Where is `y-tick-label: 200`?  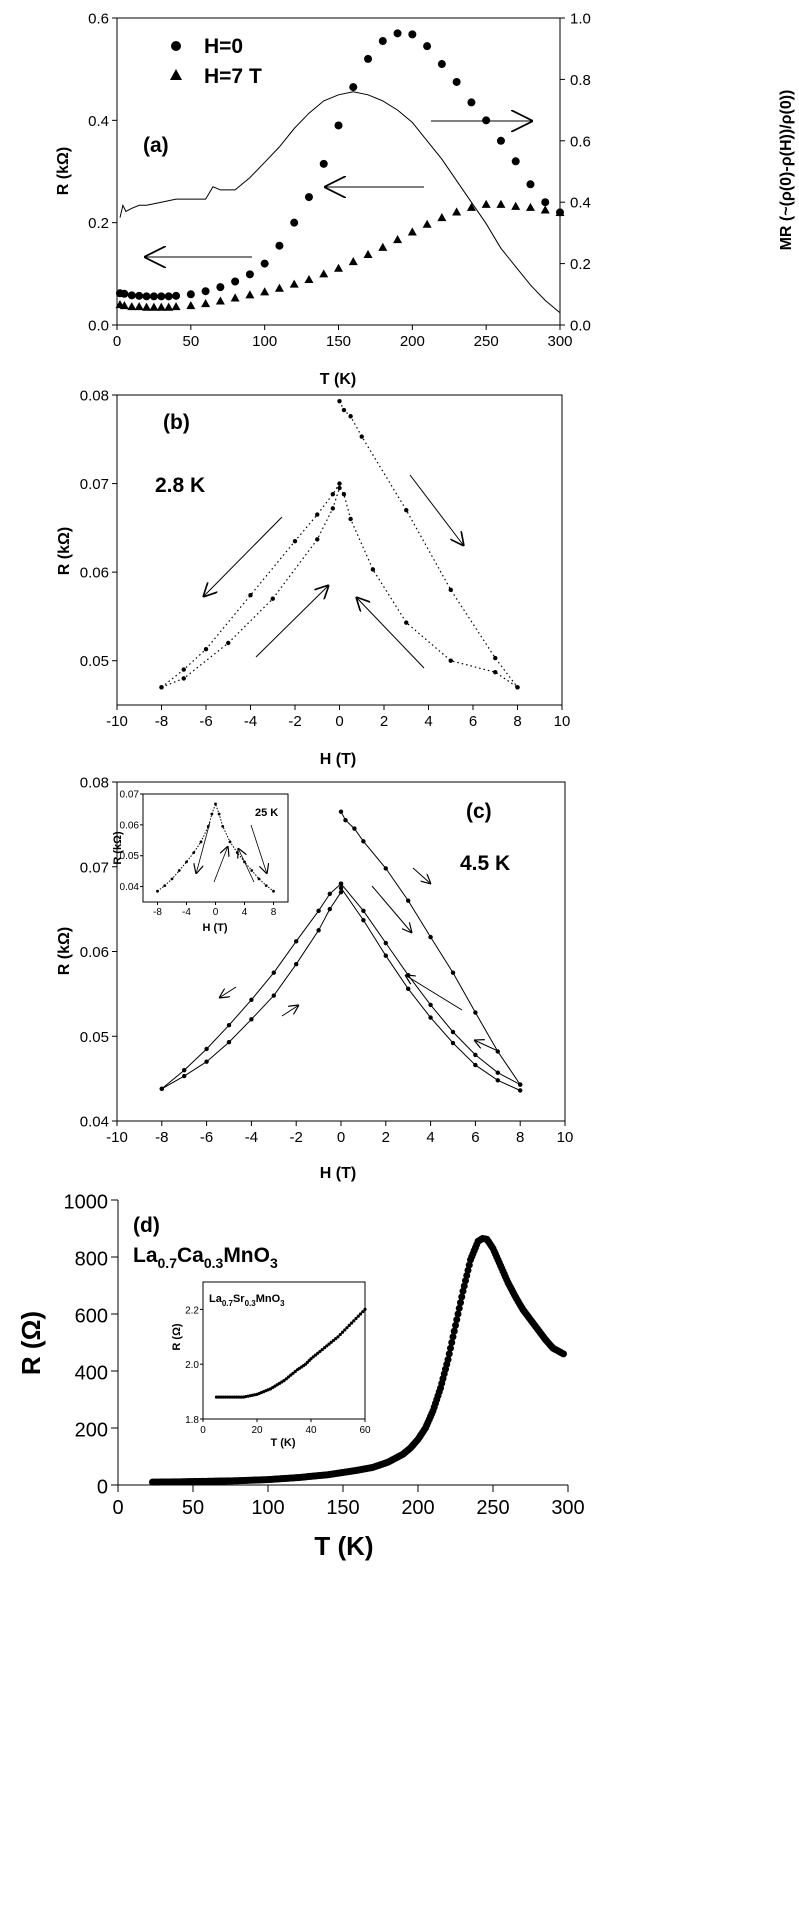 y-tick-label: 200 is located at coordinates (91, 1431).